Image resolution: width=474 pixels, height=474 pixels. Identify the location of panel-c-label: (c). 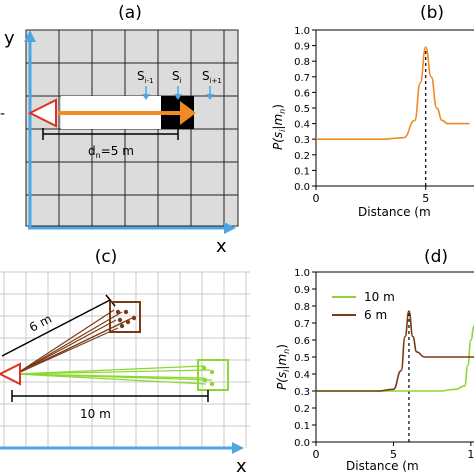
(106, 257).